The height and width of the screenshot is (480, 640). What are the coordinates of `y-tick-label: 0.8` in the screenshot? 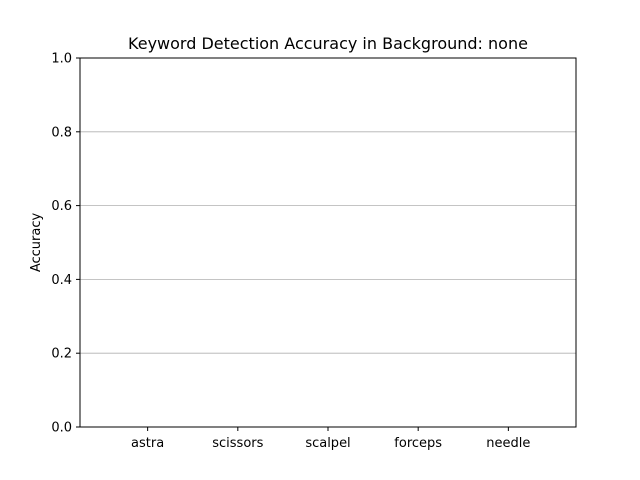 It's located at (61, 132).